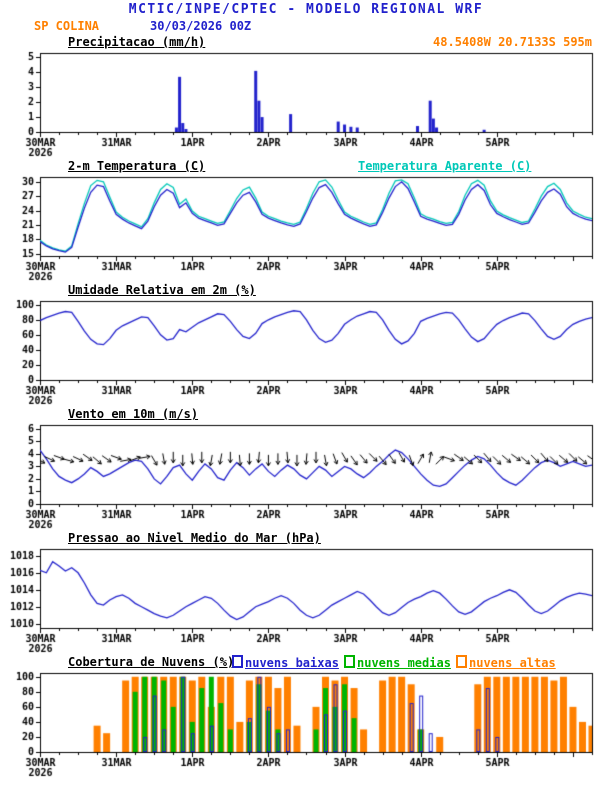 This screenshot has width=612, height=792. Describe the element at coordinates (306, 26) in the screenshot. I see `report-subheader: SP COLINA 30/03/2026 00Z` at that location.